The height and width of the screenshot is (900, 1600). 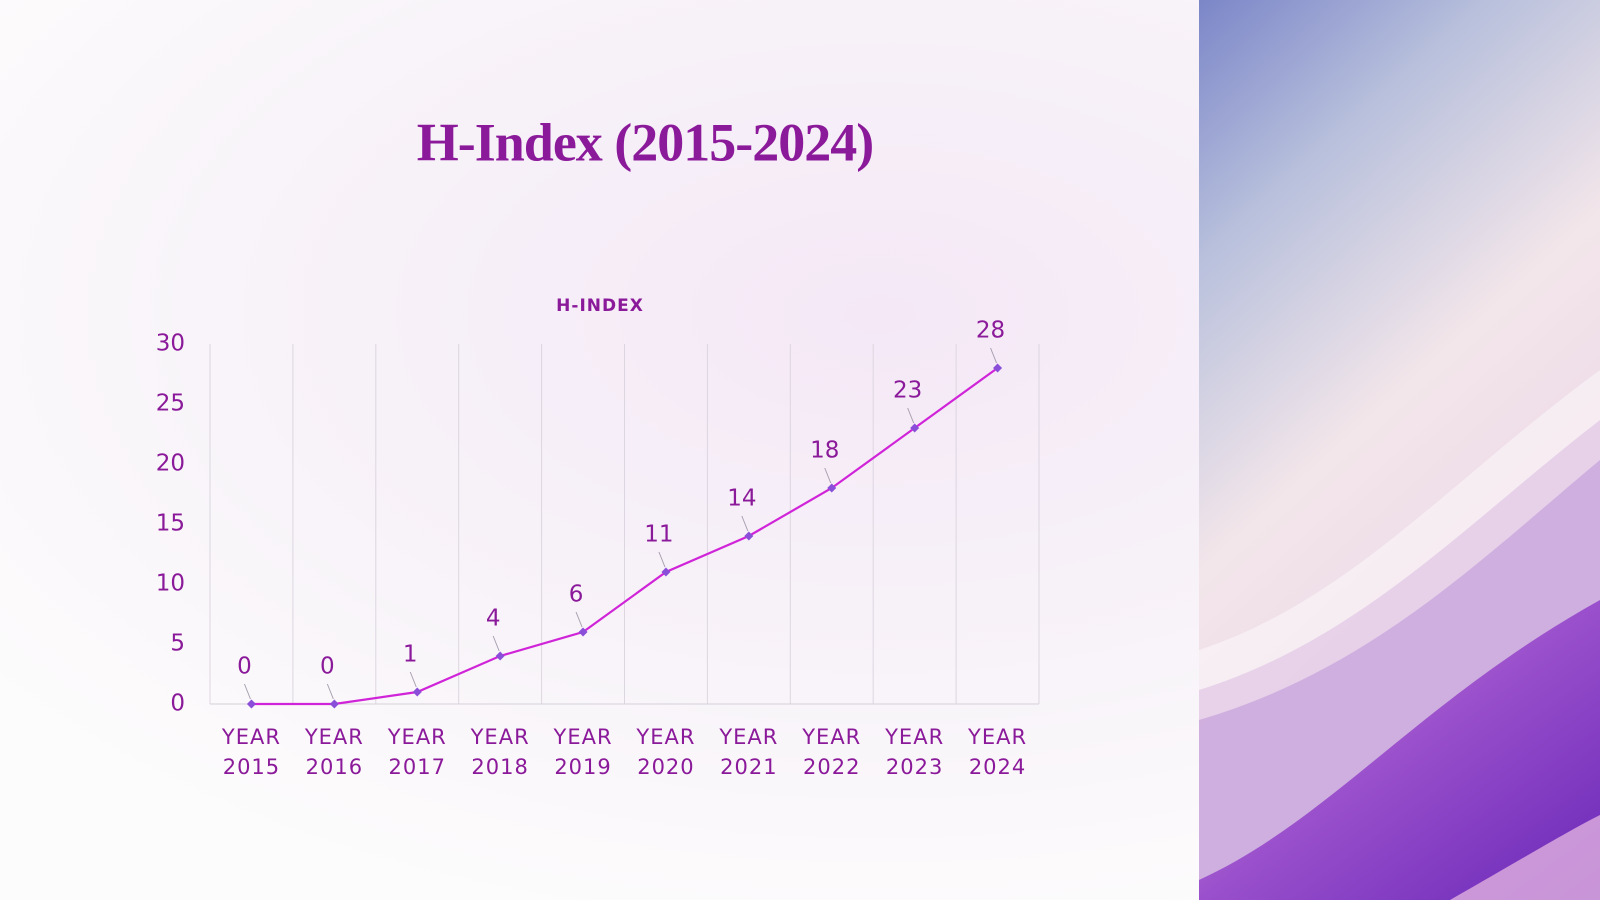 I want to click on x-tick-label: YEAR 2016, so click(x=334, y=752).